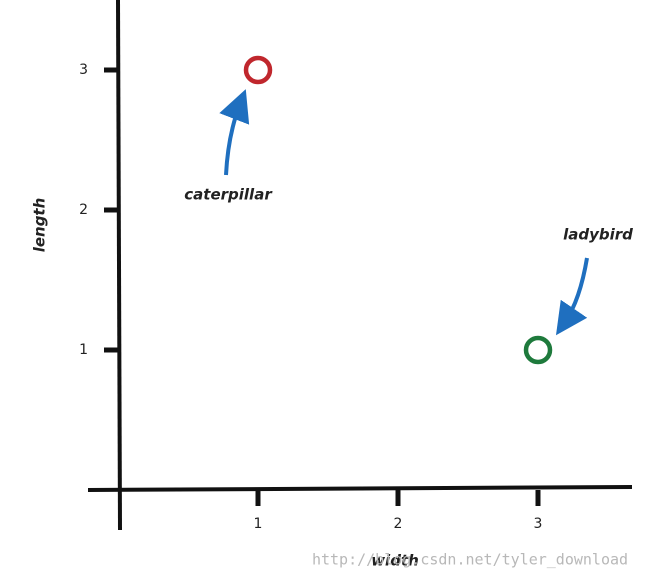 The image size is (655, 580). Describe the element at coordinates (360, 488) in the screenshot. I see `x-axis` at that location.